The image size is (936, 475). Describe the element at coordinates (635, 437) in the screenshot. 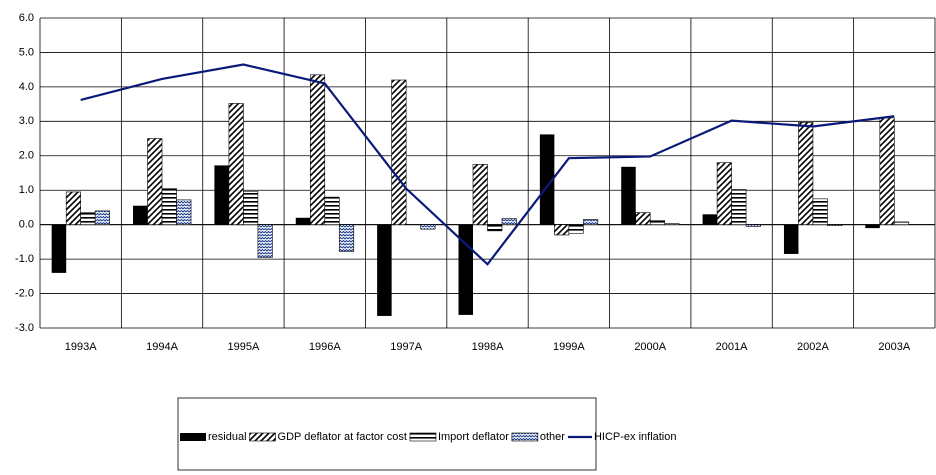

I see `legend-label: HICP-ex inflation` at that location.